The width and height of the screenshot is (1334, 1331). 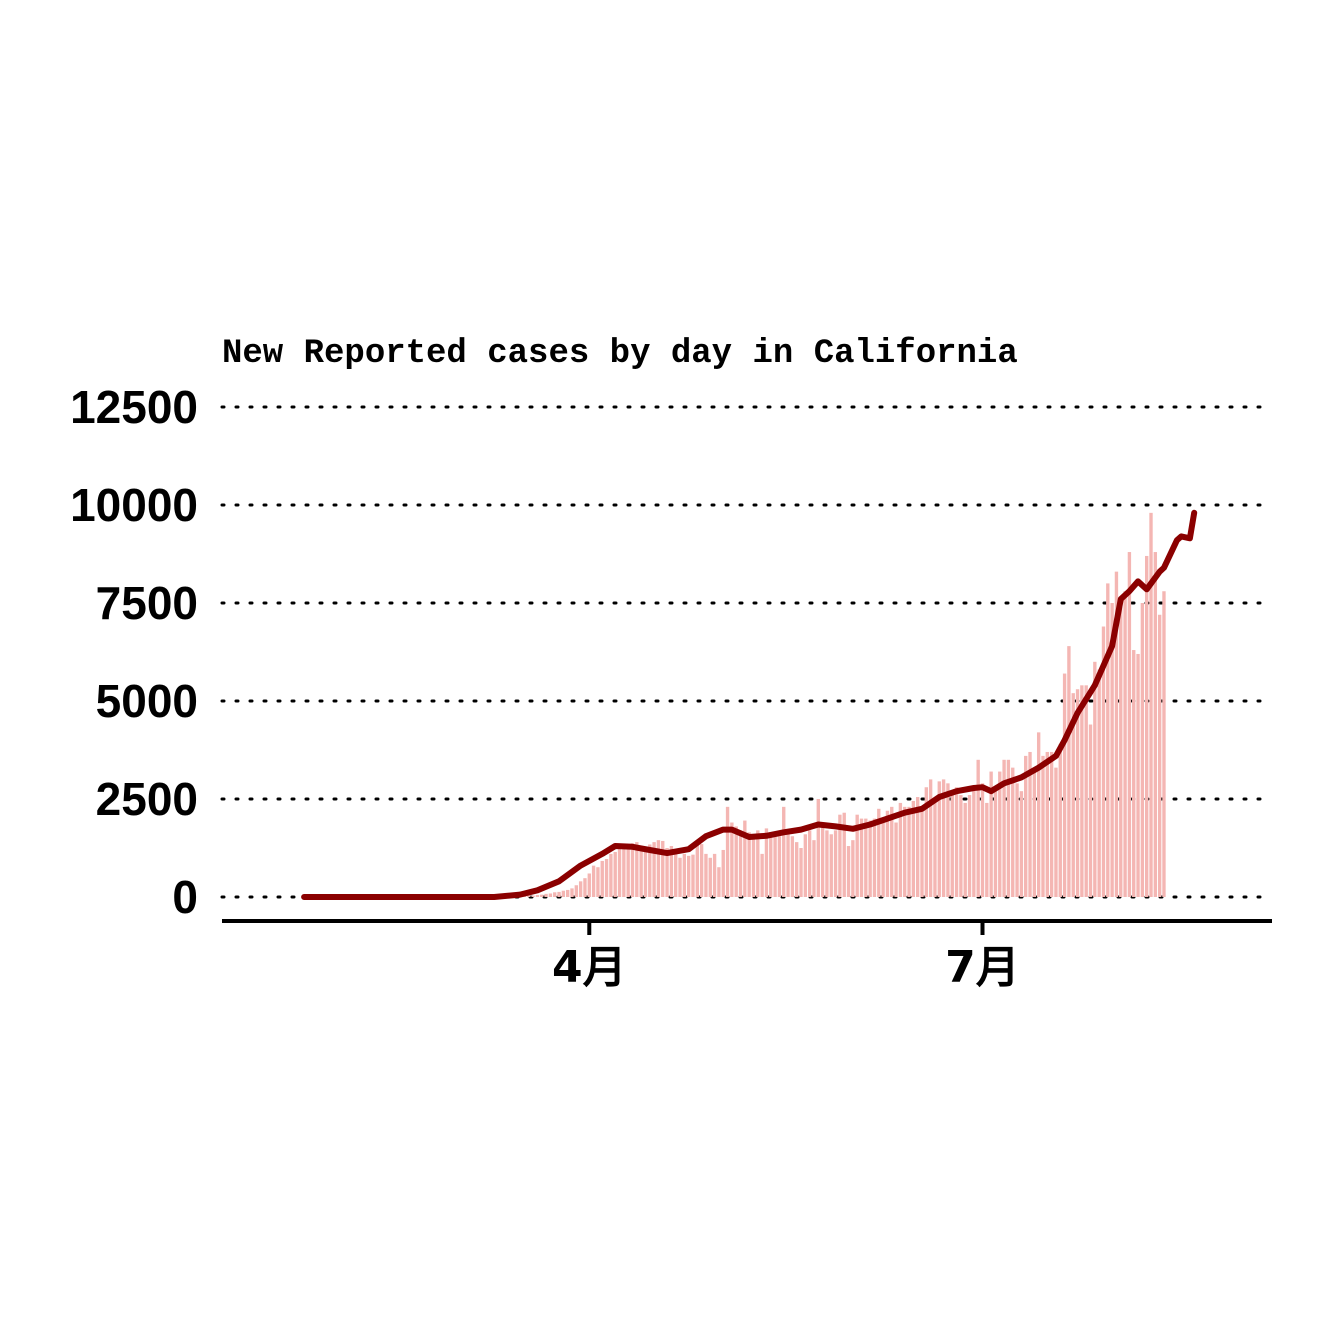 What do you see at coordinates (134, 407) in the screenshot?
I see `y-tick-label: 12500` at bounding box center [134, 407].